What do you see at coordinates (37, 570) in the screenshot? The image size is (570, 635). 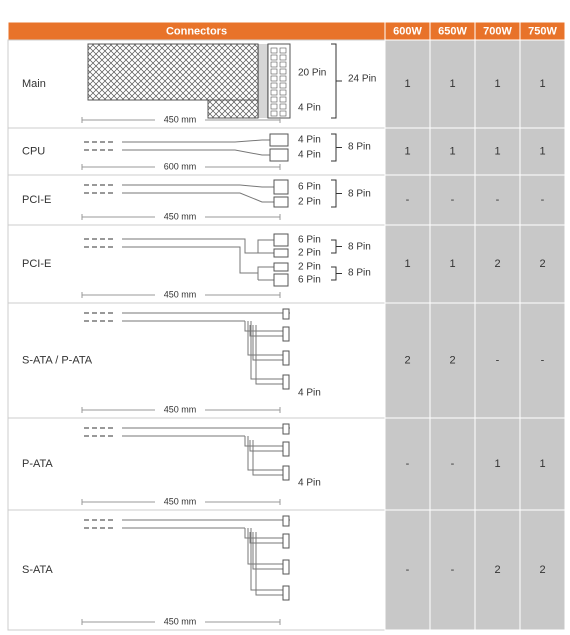 I see `row-name: S-ATA` at bounding box center [37, 570].